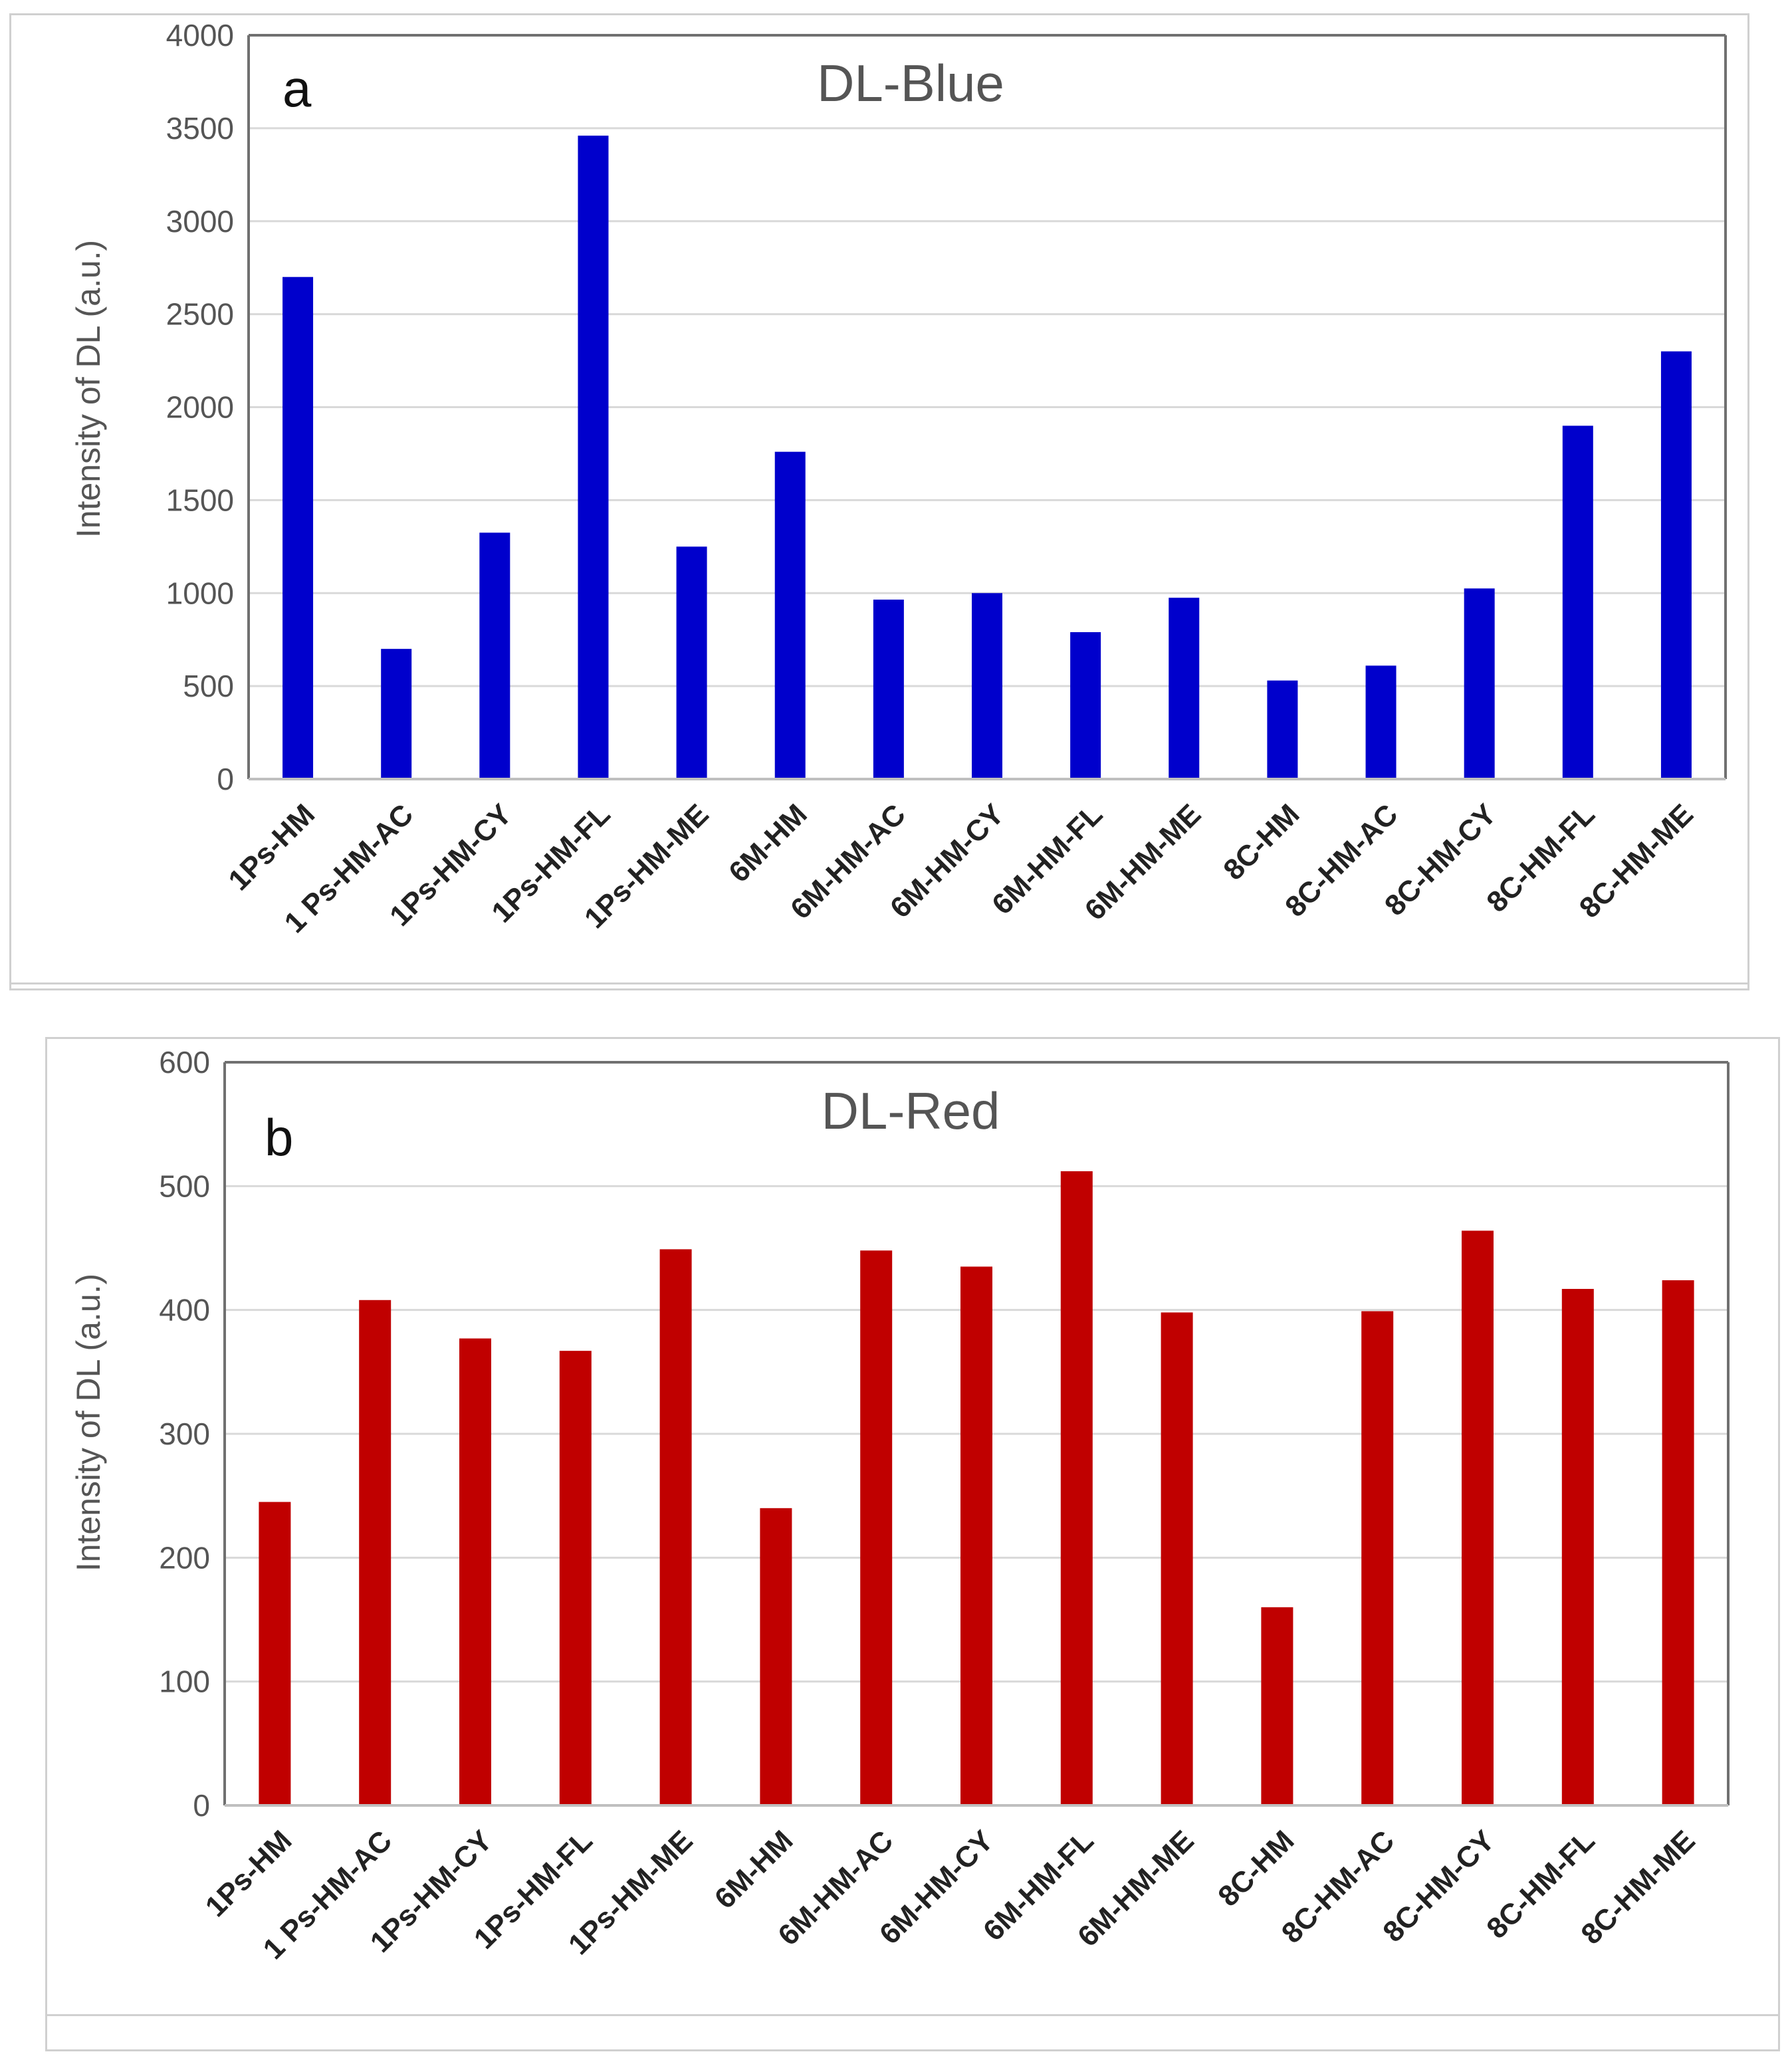 This screenshot has width=1792, height=2062. What do you see at coordinates (184, 1063) in the screenshot?
I see `chart-b-y-tick-label: 600` at bounding box center [184, 1063].